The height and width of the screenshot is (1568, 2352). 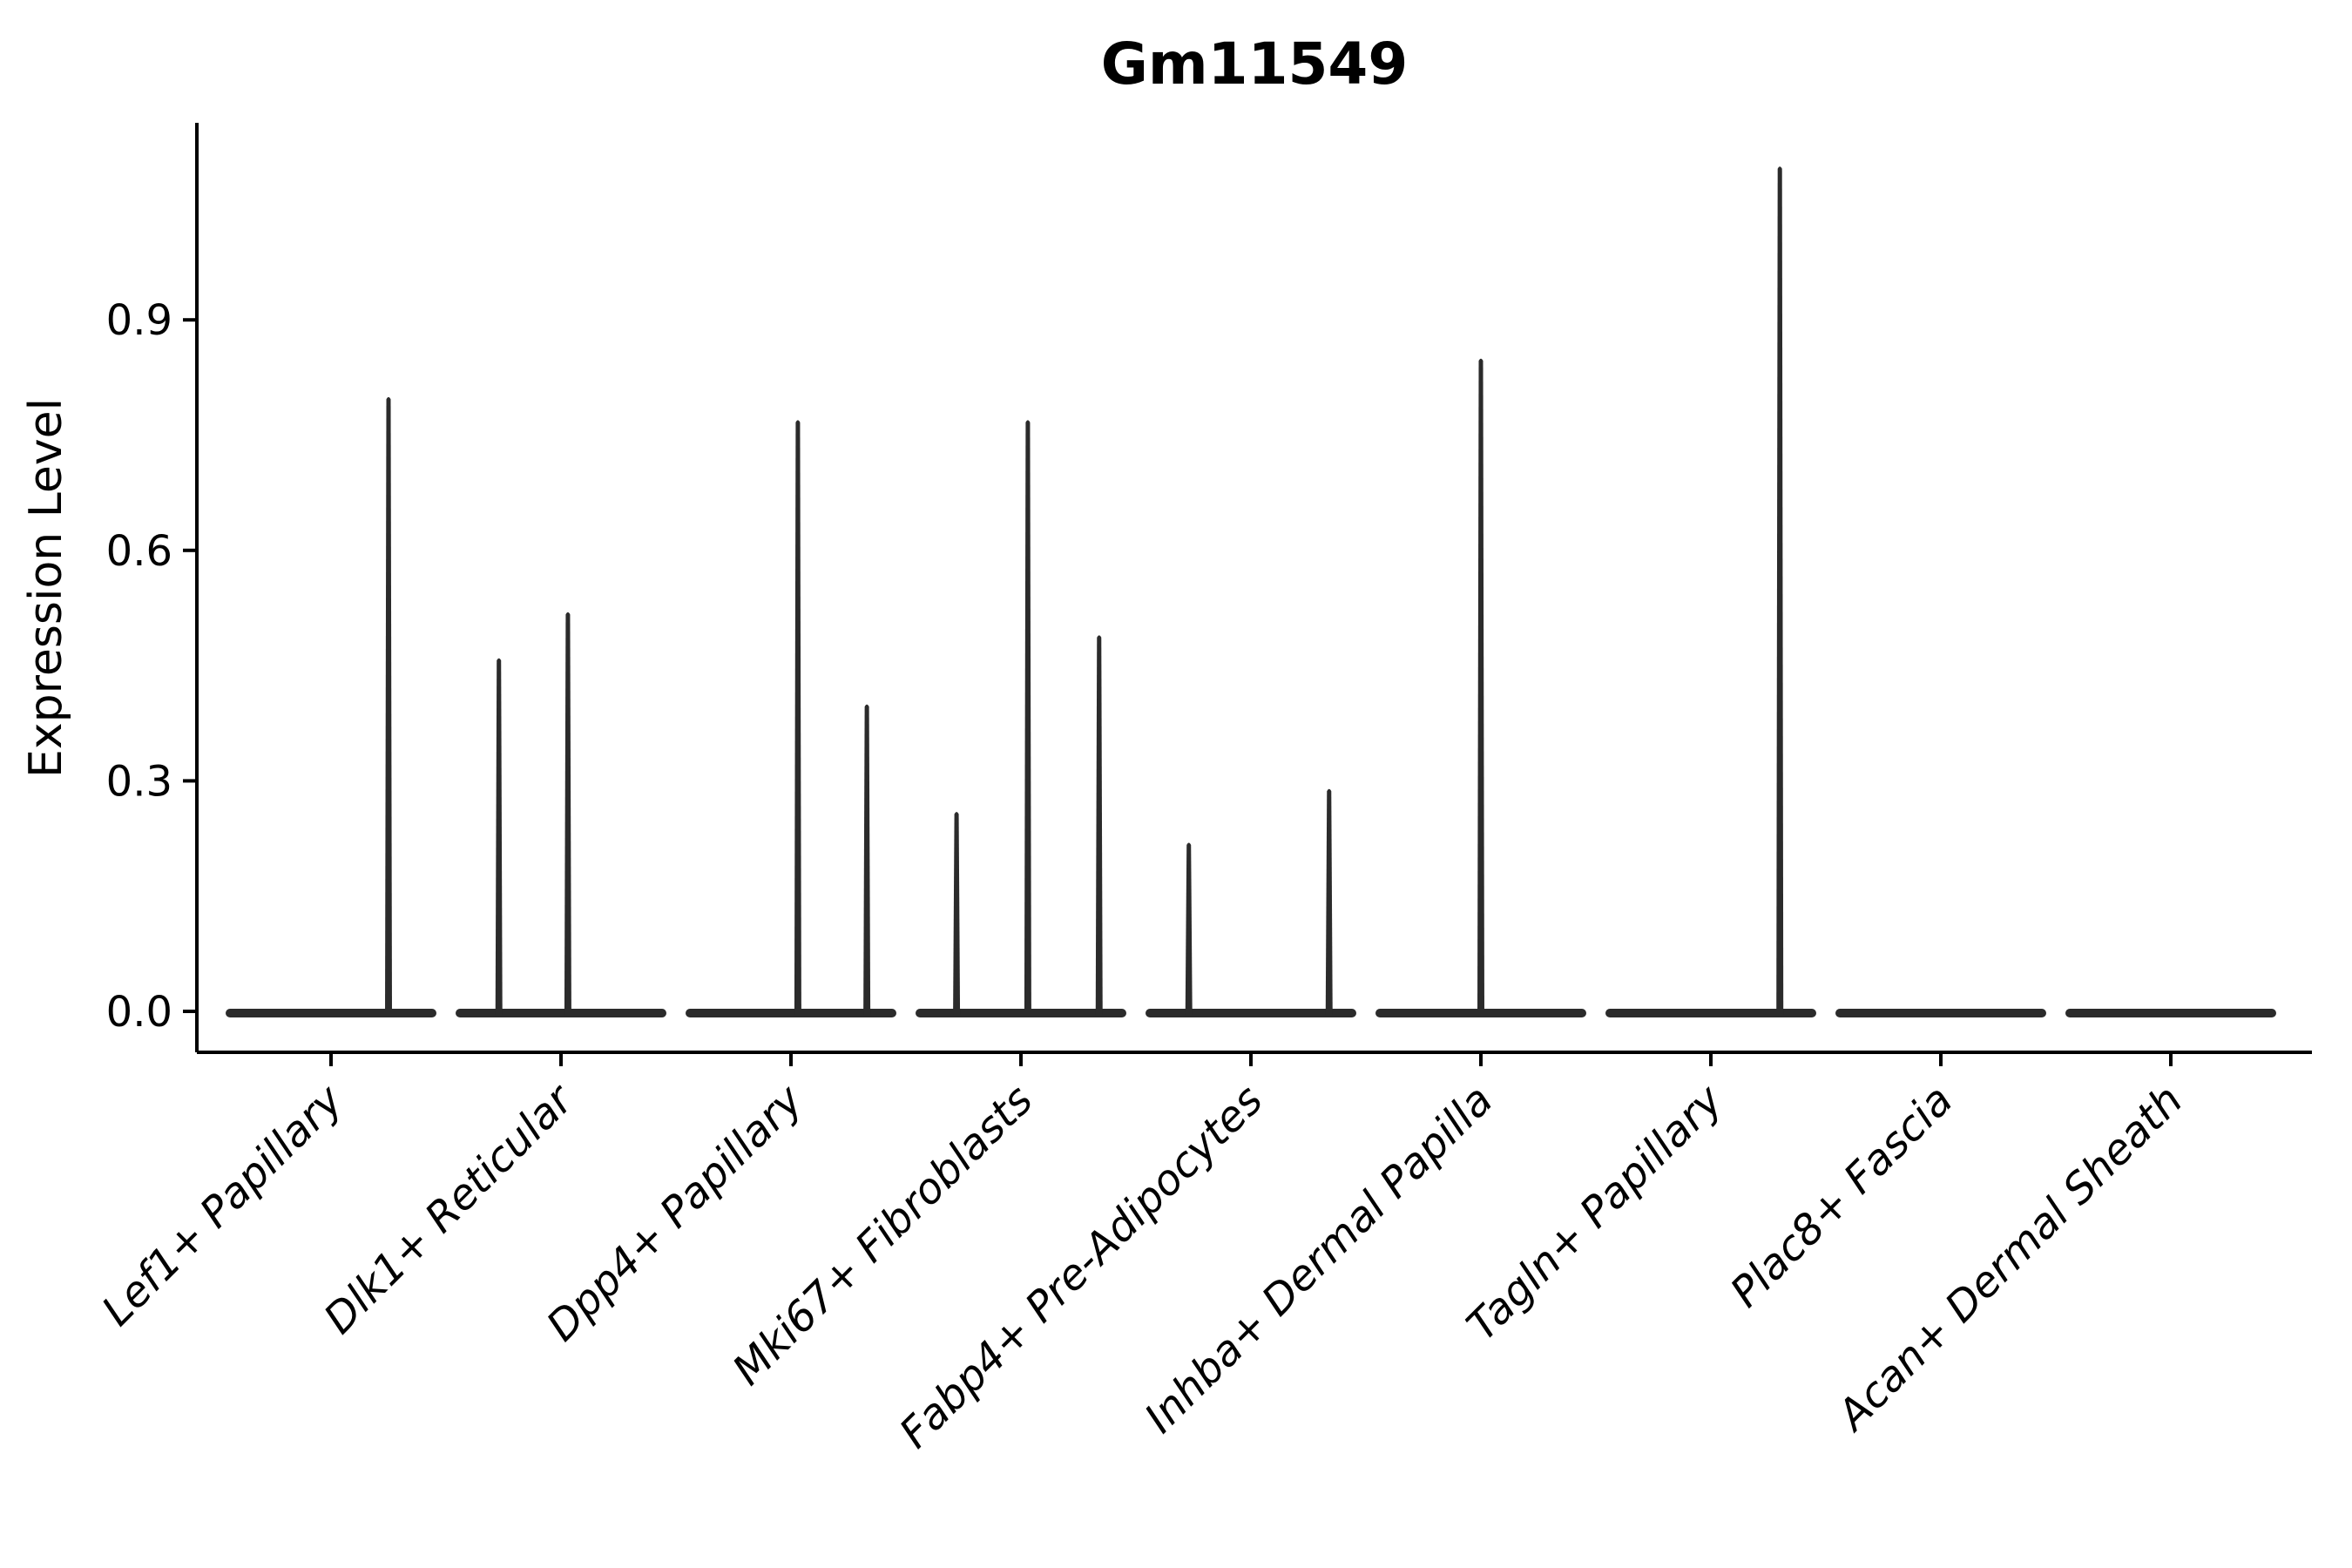 I want to click on x-tick-label: Lef1+ Papillary, so click(x=222, y=1205).